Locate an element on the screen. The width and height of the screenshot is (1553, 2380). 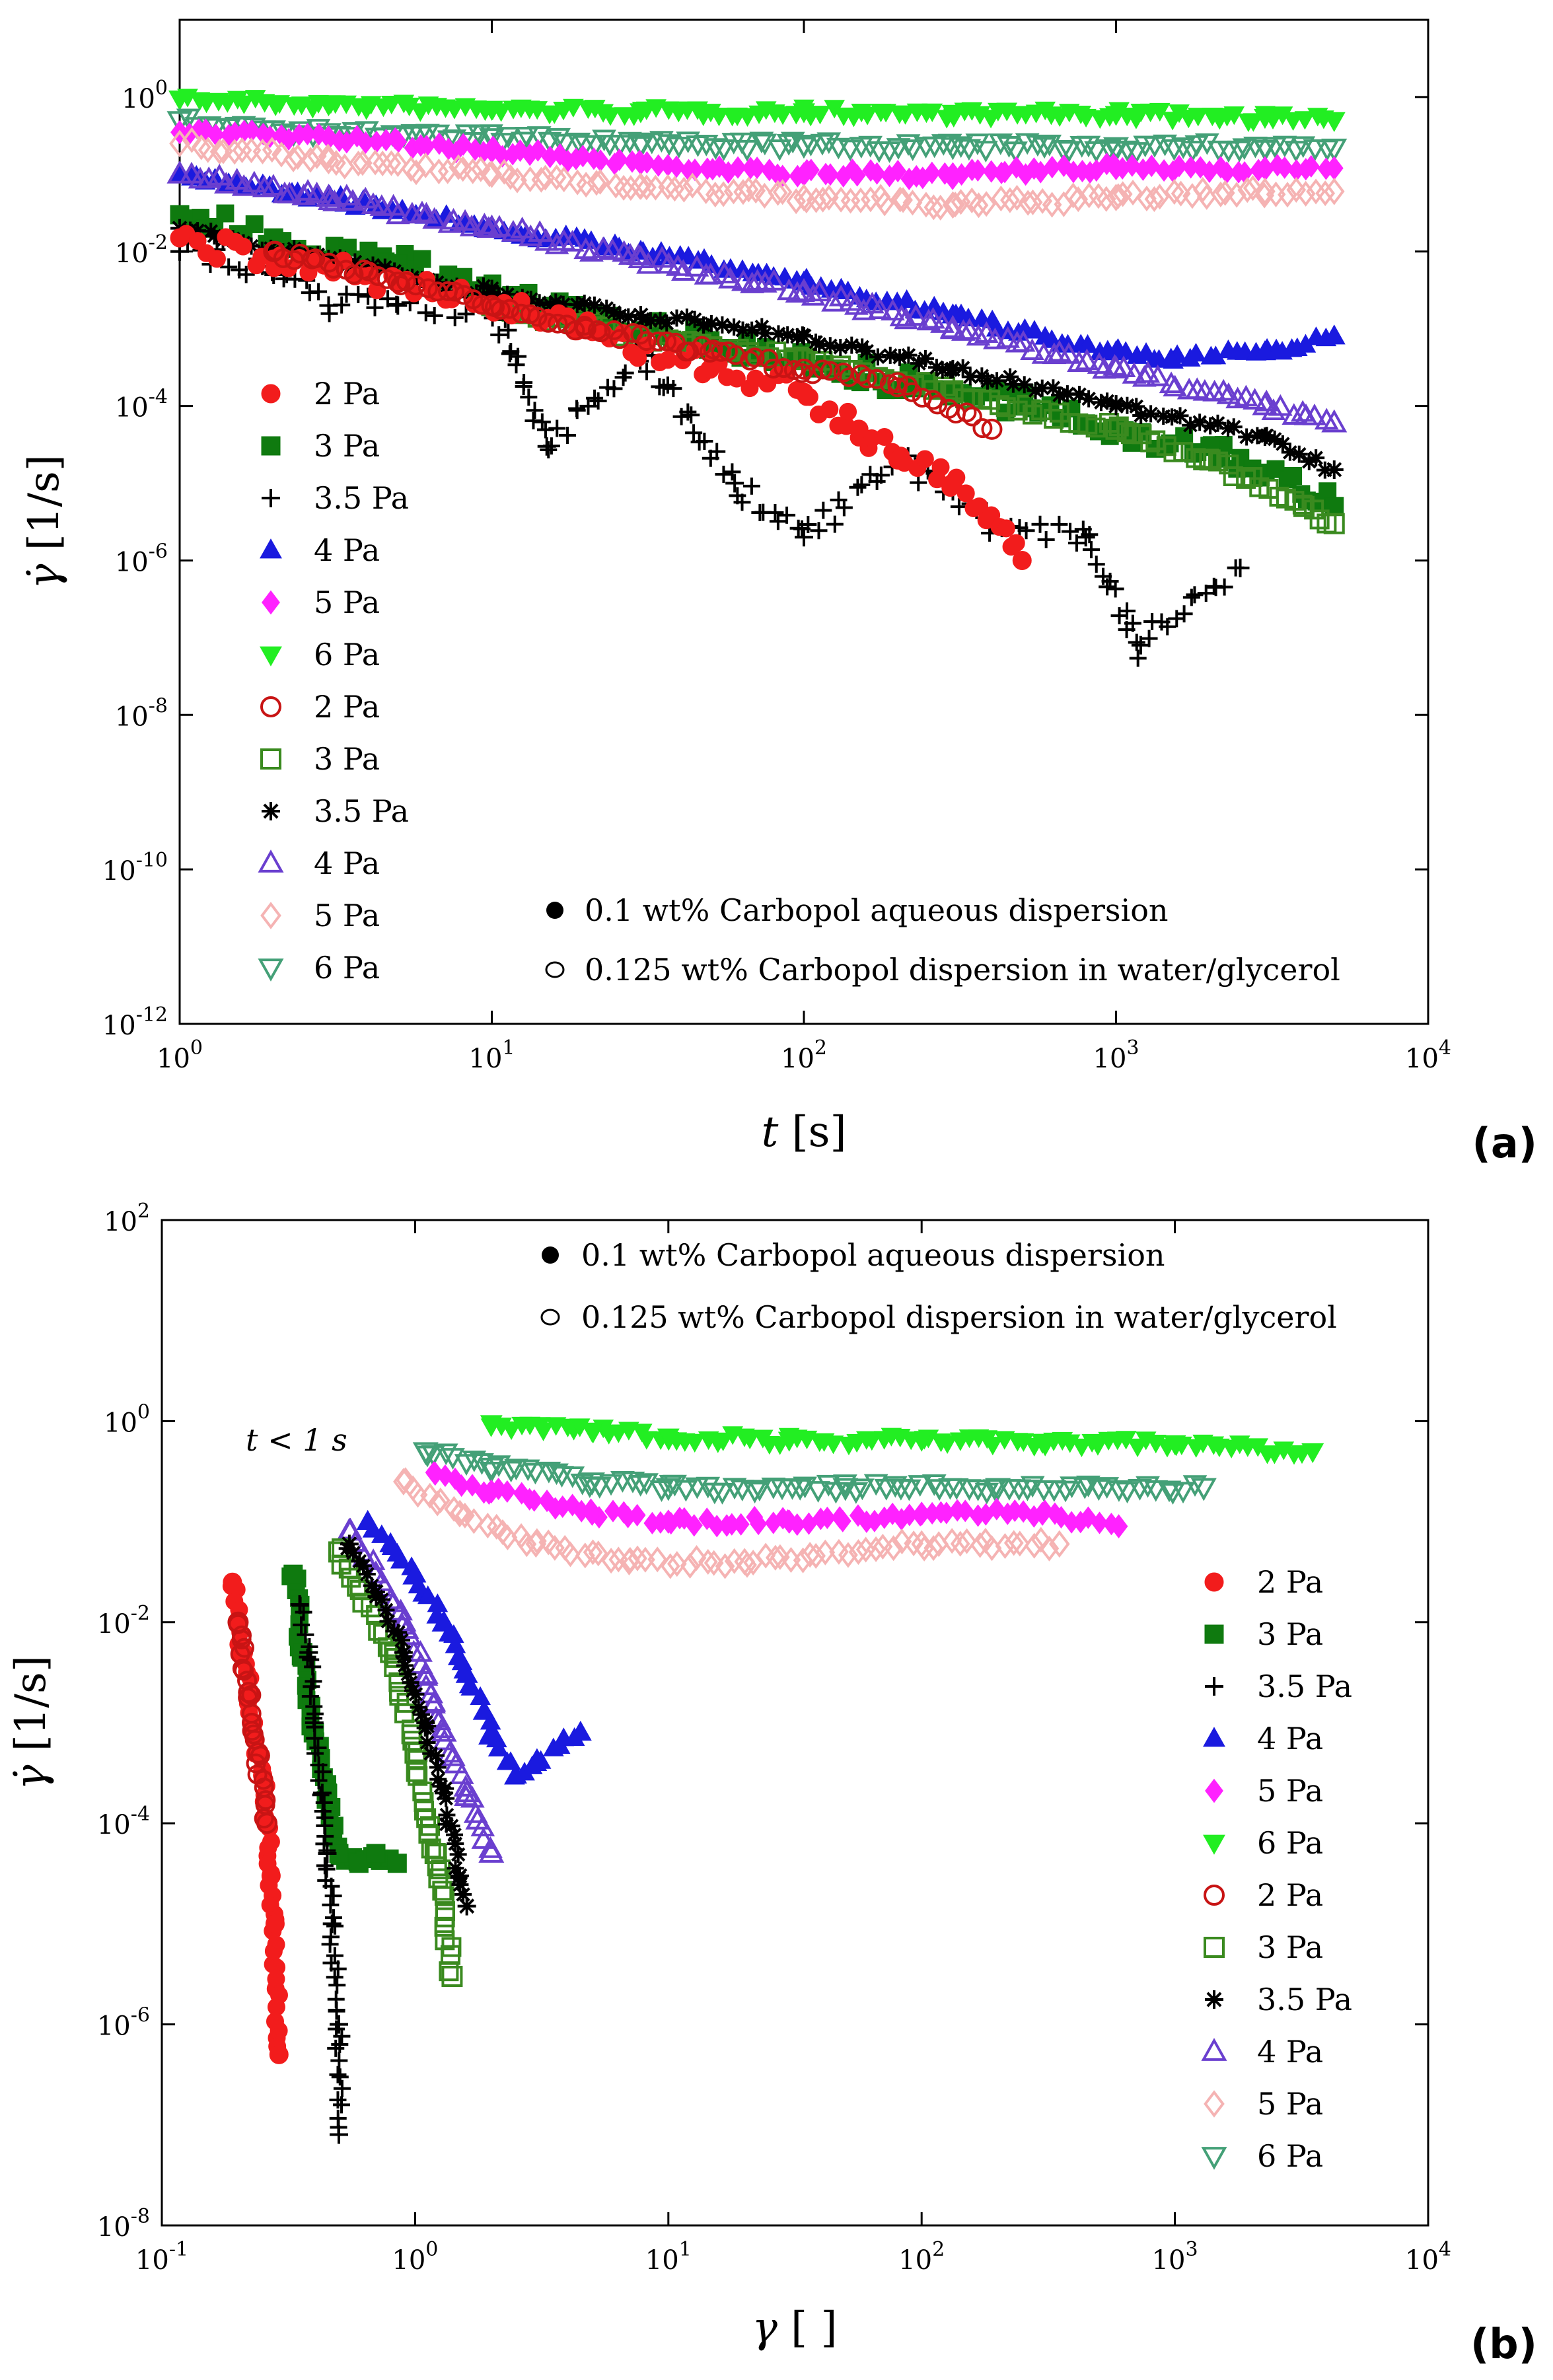
y-tick-label: 10⁻⁶ is located at coordinates (123, 2023).